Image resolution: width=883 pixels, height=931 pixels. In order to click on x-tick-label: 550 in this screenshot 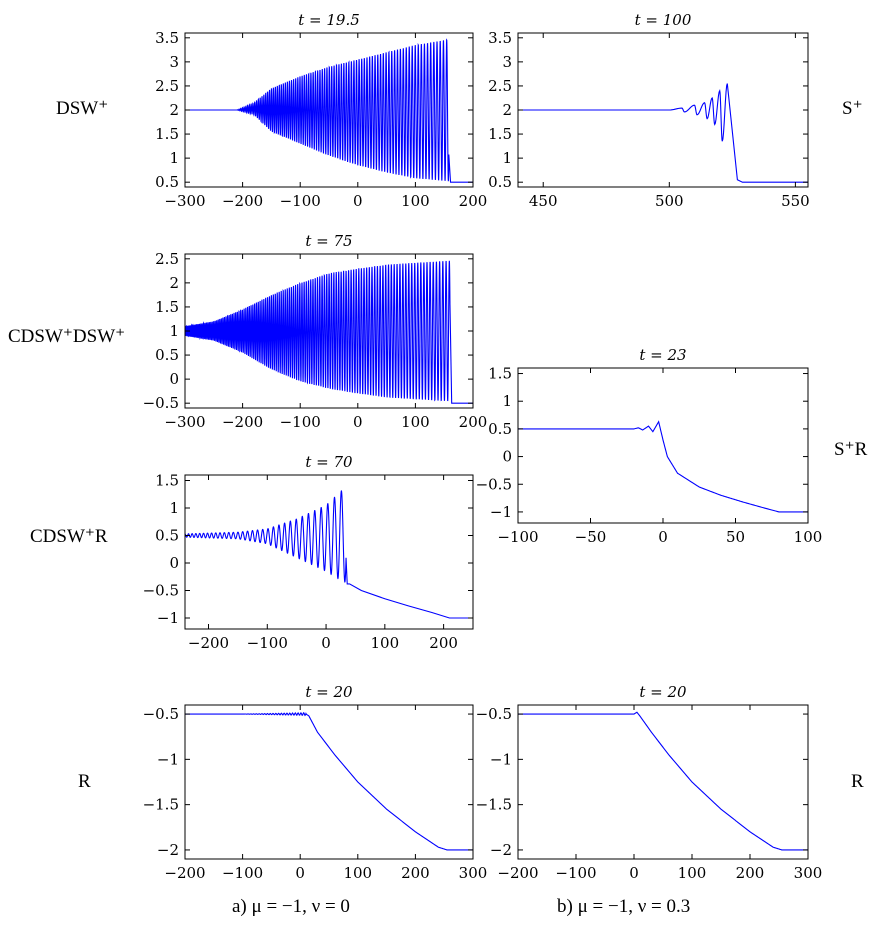, I will do `click(795, 201)`.